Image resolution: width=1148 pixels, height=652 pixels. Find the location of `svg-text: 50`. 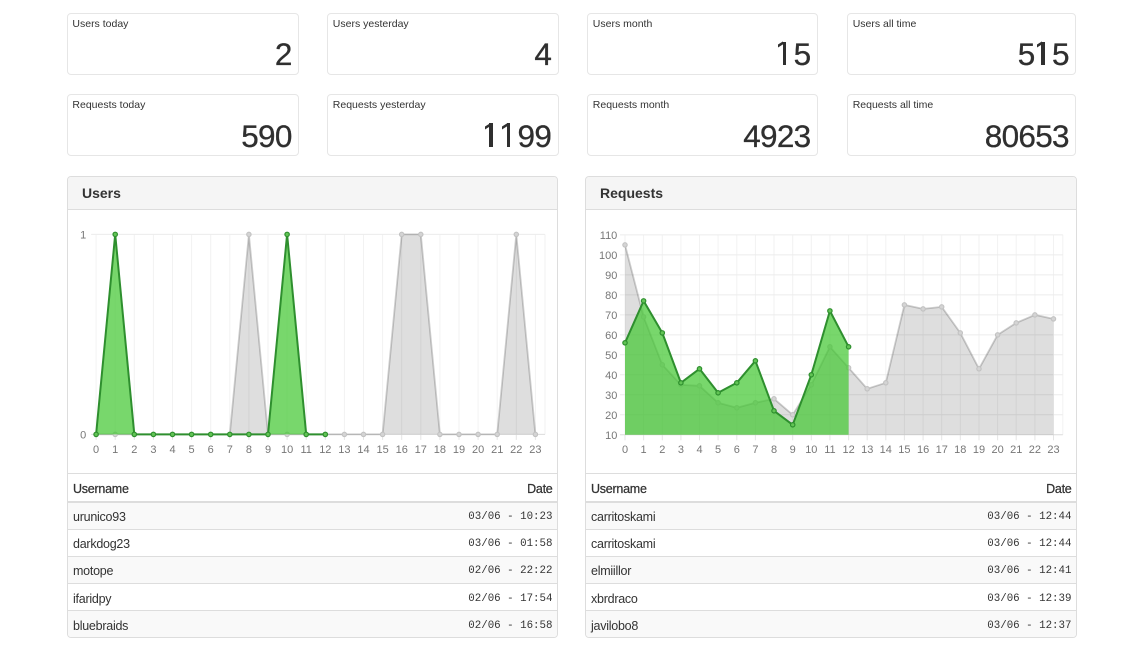

svg-text: 50 is located at coordinates (611, 356).